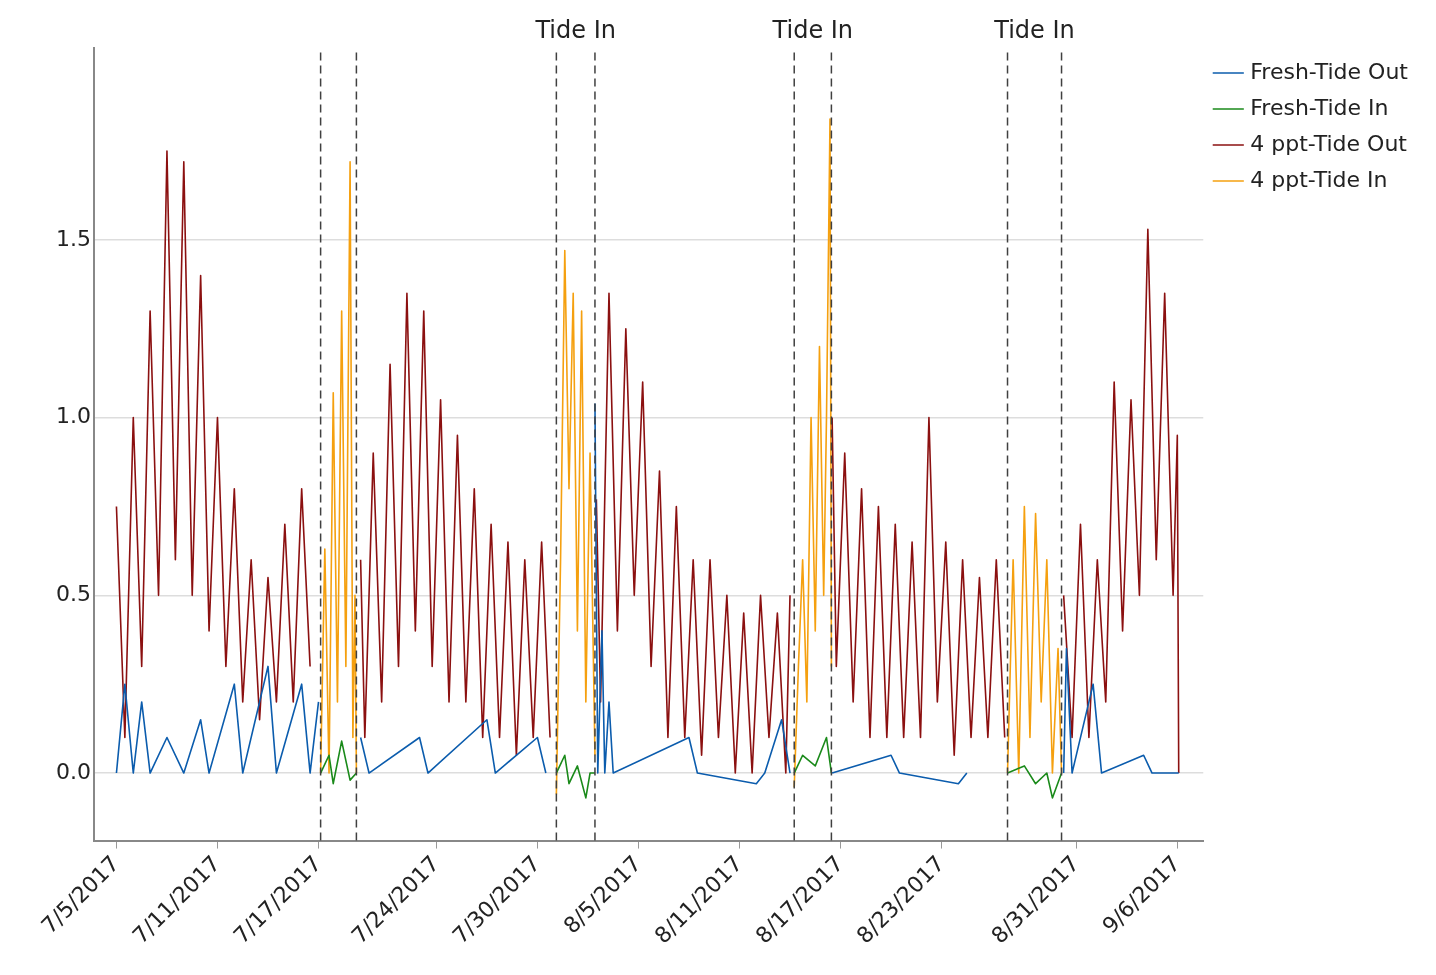 This screenshot has height=975, width=1436. I want to click on legend-label: 4 ppt-Tide In, so click(1319, 179).